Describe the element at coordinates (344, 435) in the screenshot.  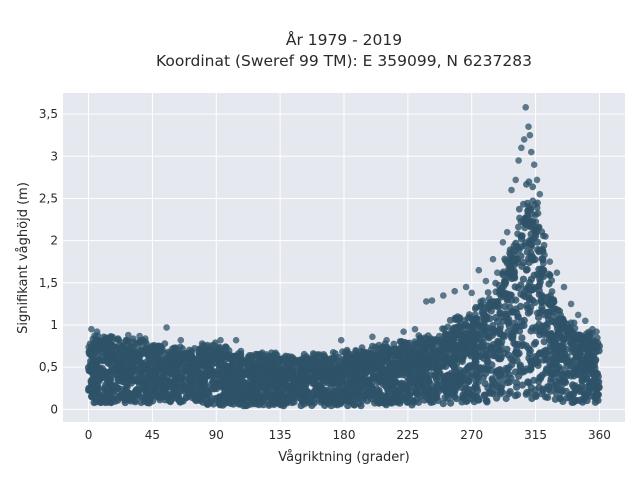
I see `x-tick-label: 180` at that location.